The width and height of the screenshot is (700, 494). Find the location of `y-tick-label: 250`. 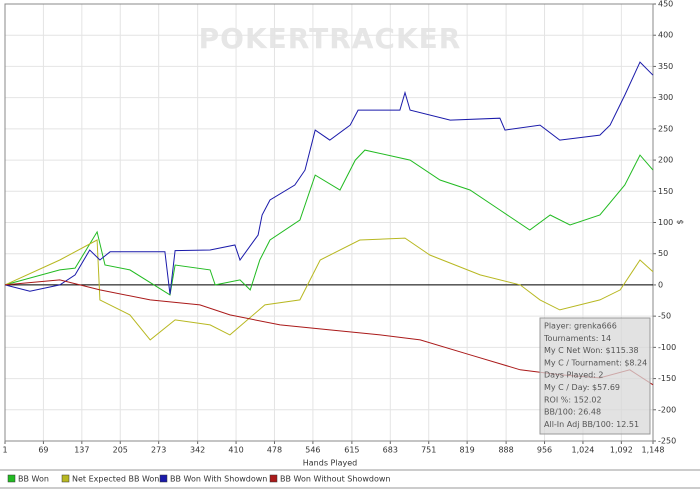

y-tick-label: 250 is located at coordinates (665, 128).